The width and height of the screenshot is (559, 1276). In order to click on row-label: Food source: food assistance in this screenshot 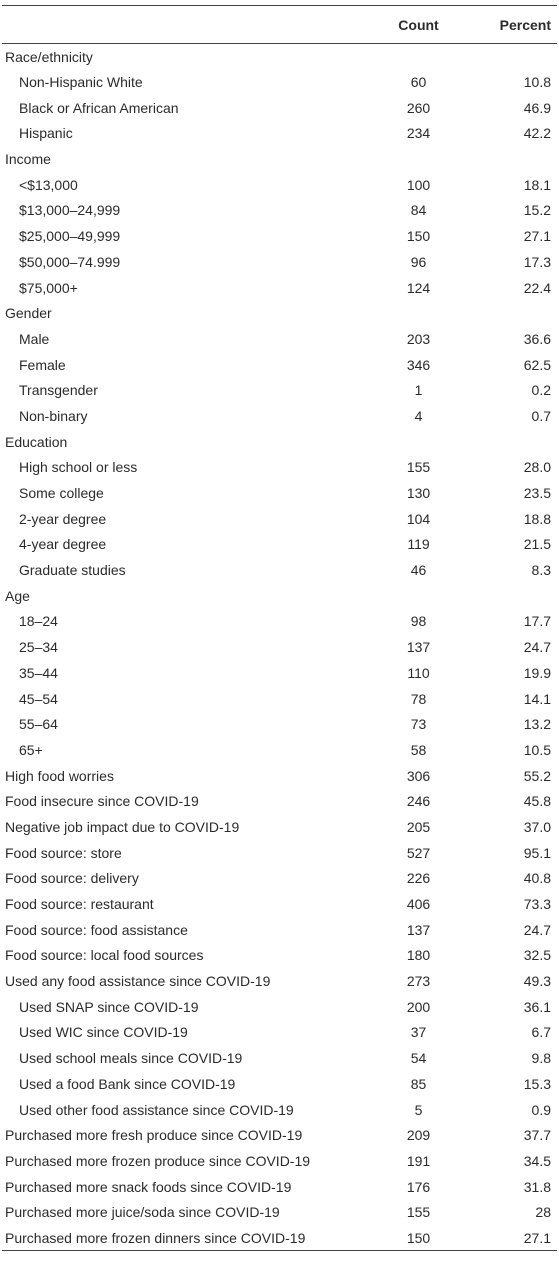, I will do `click(96, 929)`.